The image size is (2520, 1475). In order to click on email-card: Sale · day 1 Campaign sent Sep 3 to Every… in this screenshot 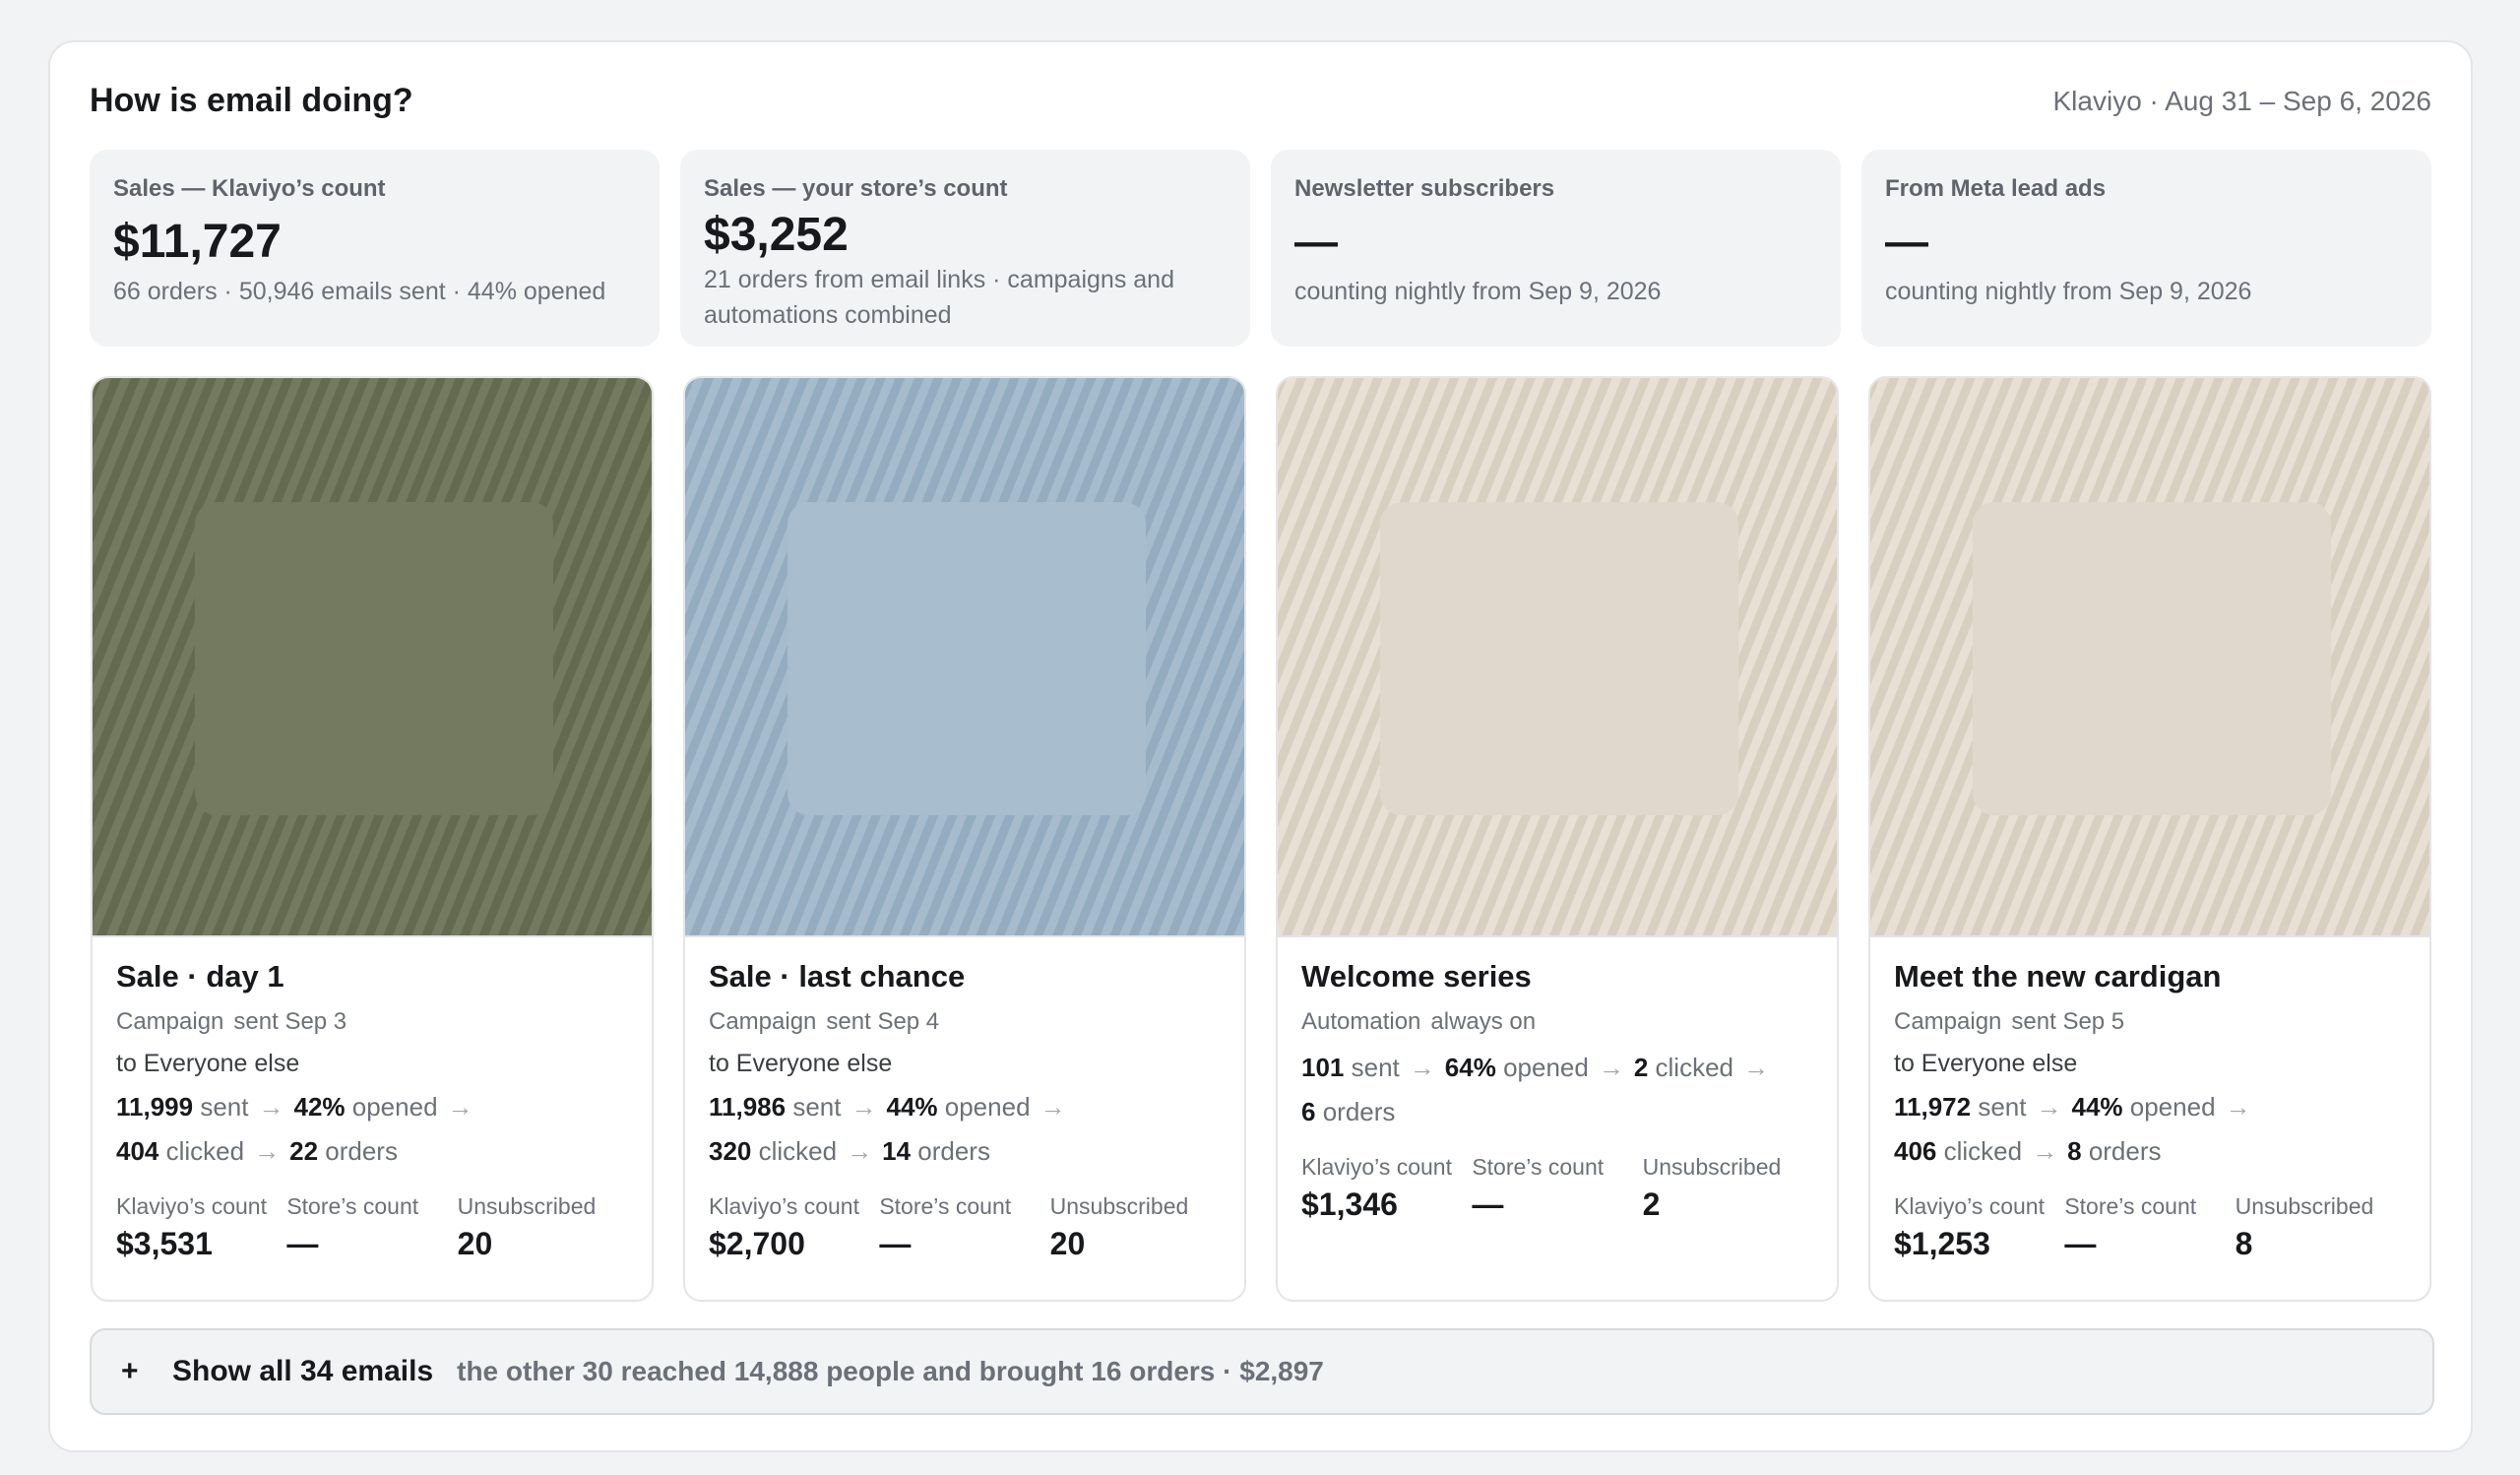, I will do `click(372, 839)`.